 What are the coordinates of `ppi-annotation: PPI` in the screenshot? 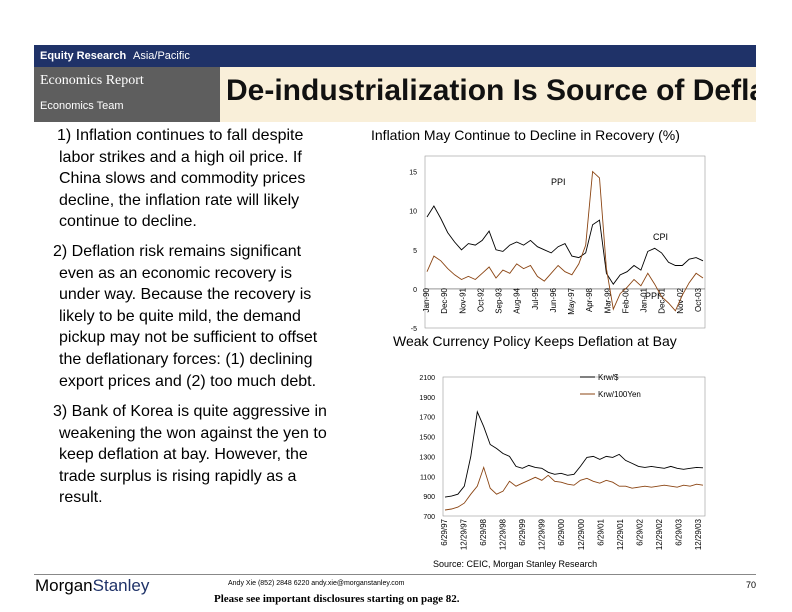 It's located at (558, 182).